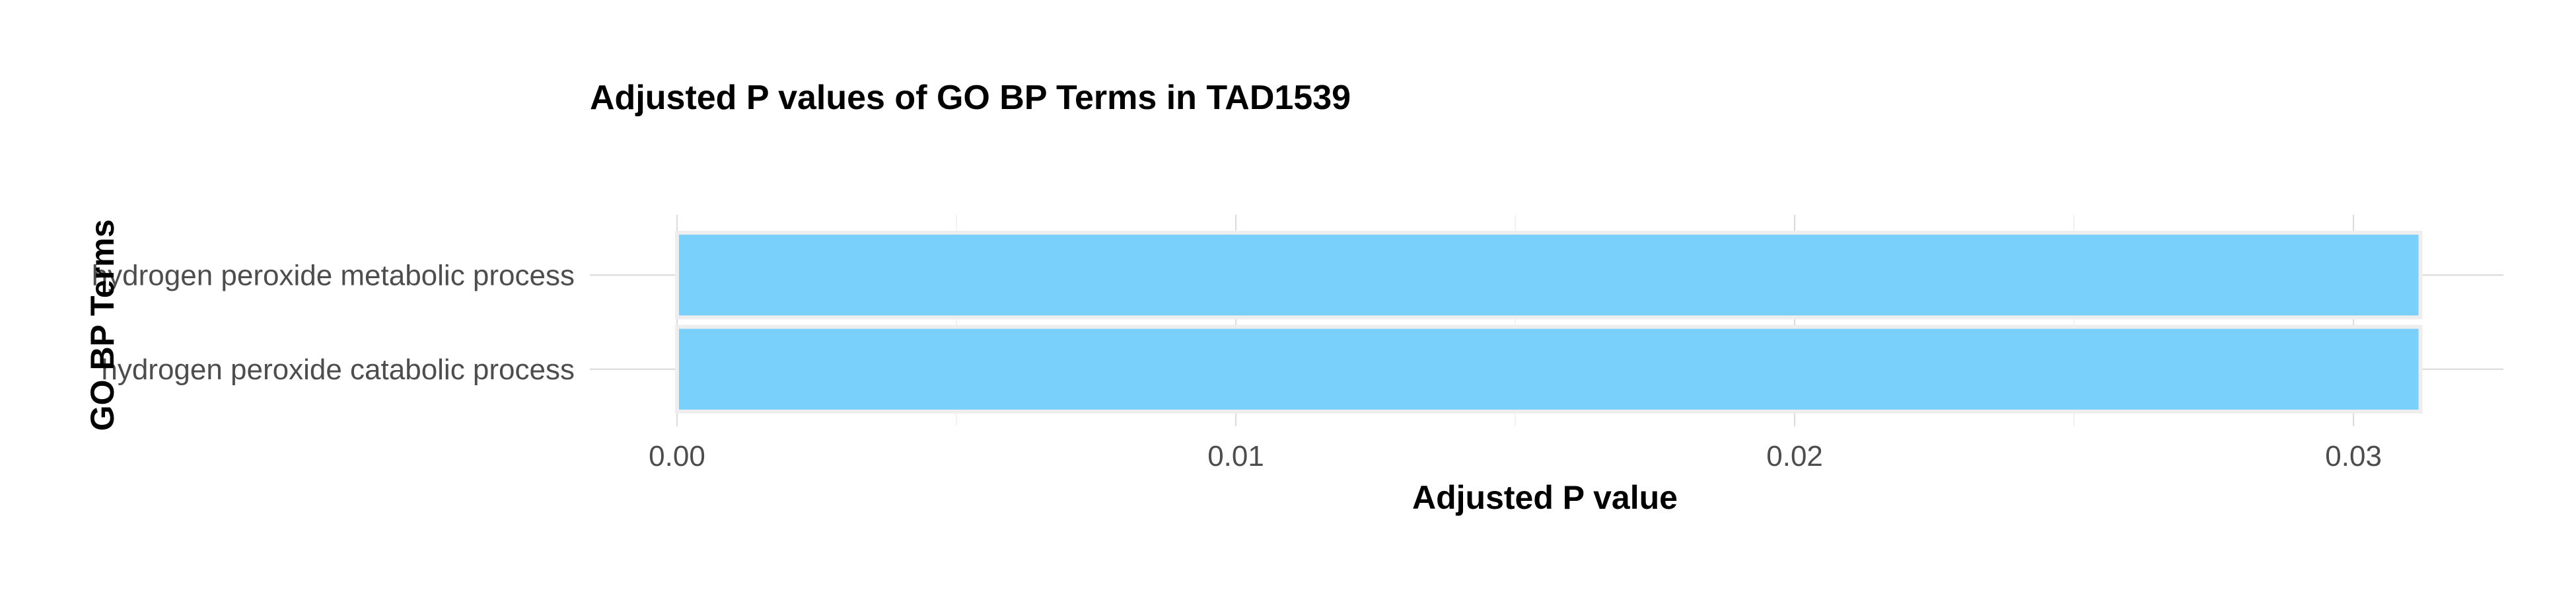  I want to click on y-axis-title: GO BP Terms, so click(102, 325).